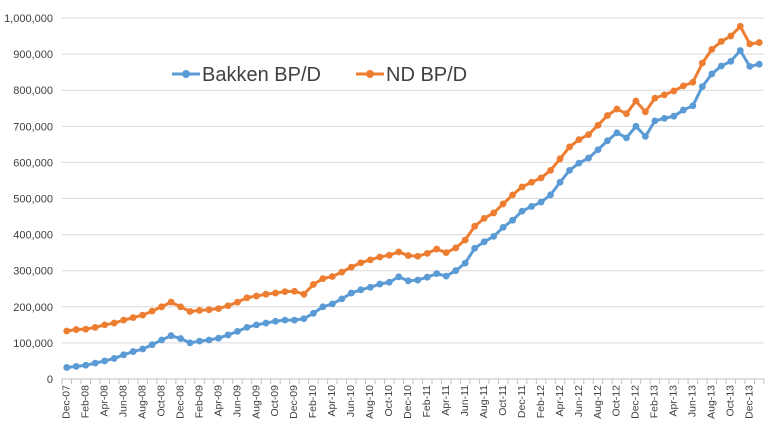 This screenshot has height=430, width=772. What do you see at coordinates (85, 401) in the screenshot?
I see `x-tick-label: Feb-08` at bounding box center [85, 401].